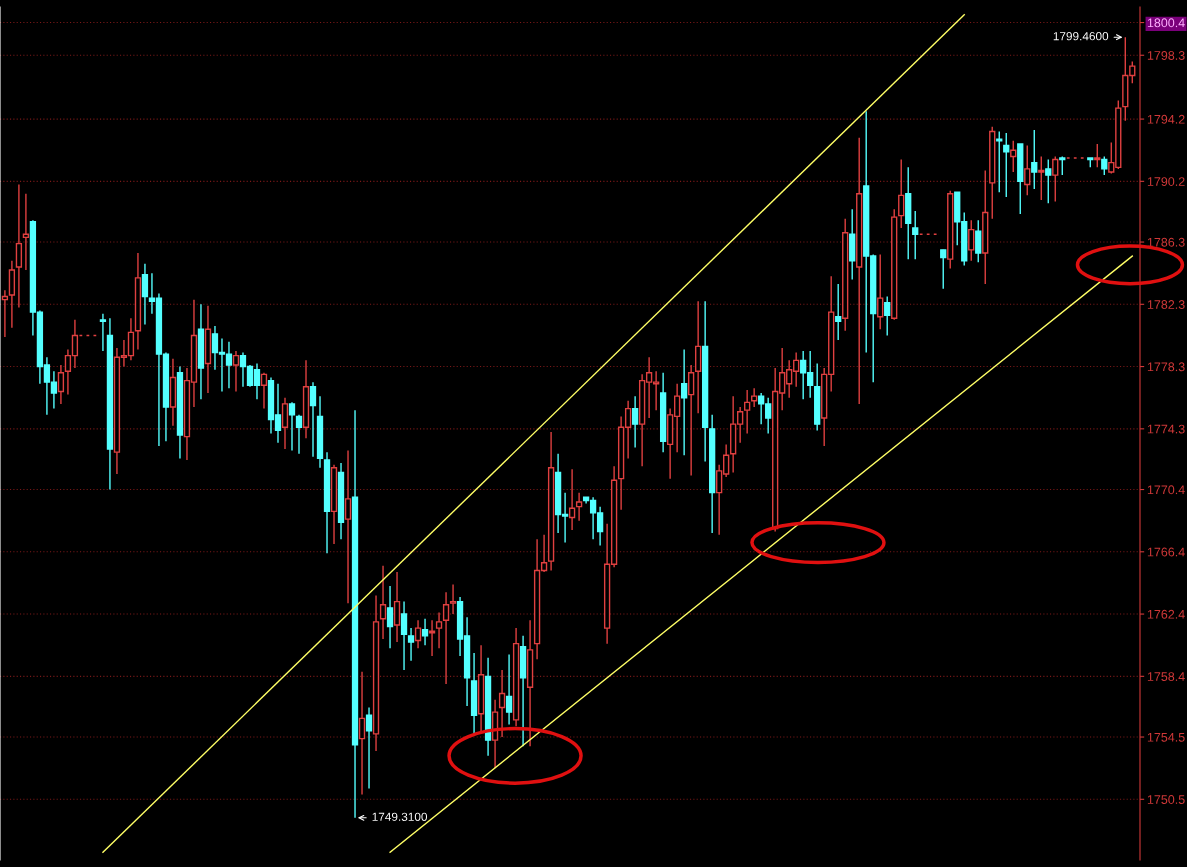  What do you see at coordinates (1166, 367) in the screenshot?
I see `y-tick-label: 1778.3` at bounding box center [1166, 367].